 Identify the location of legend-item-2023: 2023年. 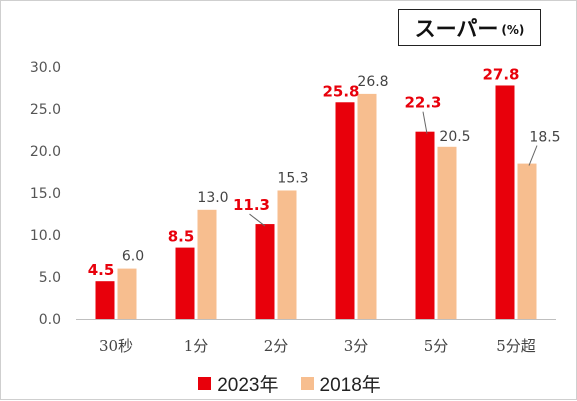
(238, 383).